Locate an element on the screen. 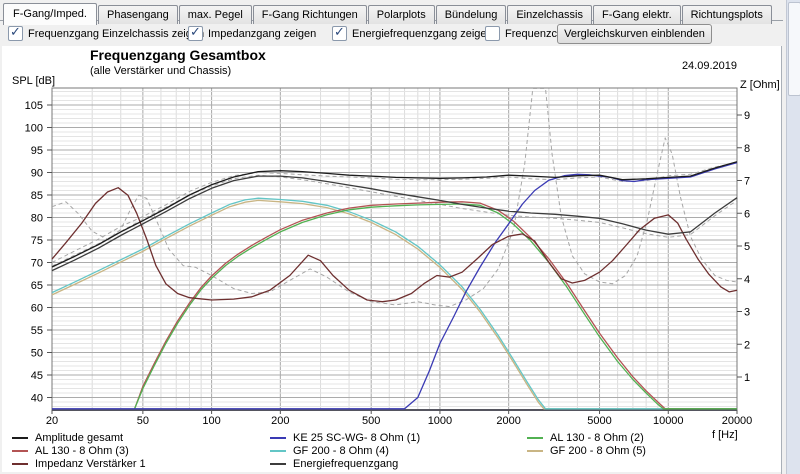 This screenshot has height=474, width=800. legend-label: Amplitude gesamt is located at coordinates (79, 437).